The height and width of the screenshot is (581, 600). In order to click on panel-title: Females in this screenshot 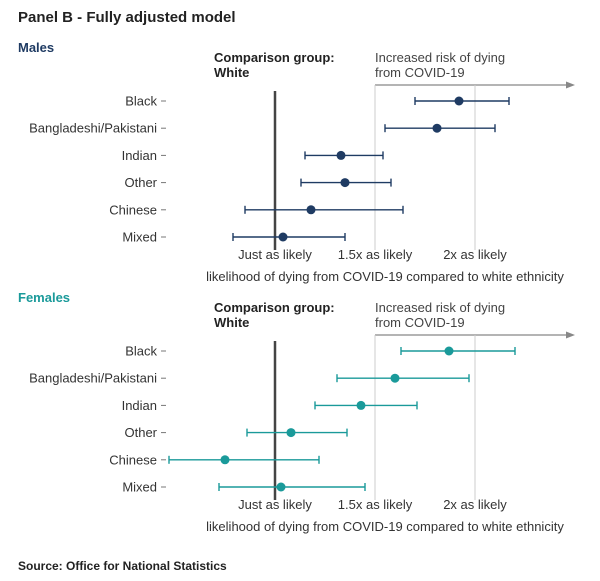, I will do `click(44, 297)`.